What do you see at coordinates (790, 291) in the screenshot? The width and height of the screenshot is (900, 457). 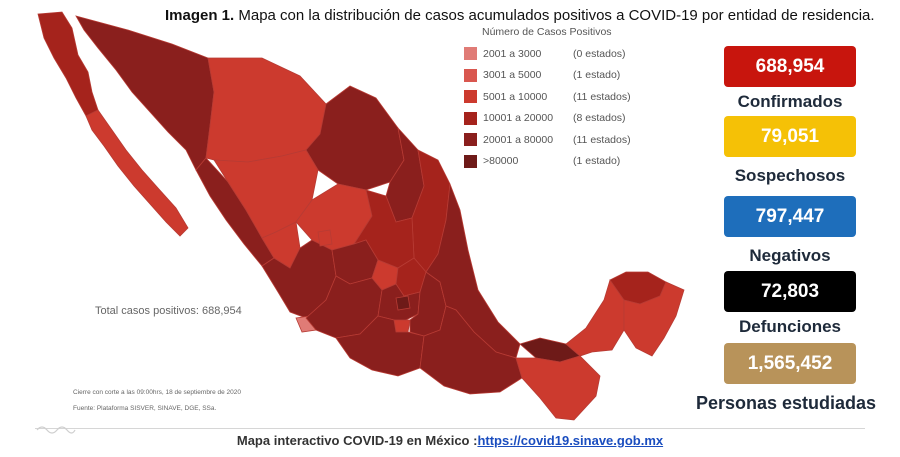 I see `deaths-box: 72,803` at bounding box center [790, 291].